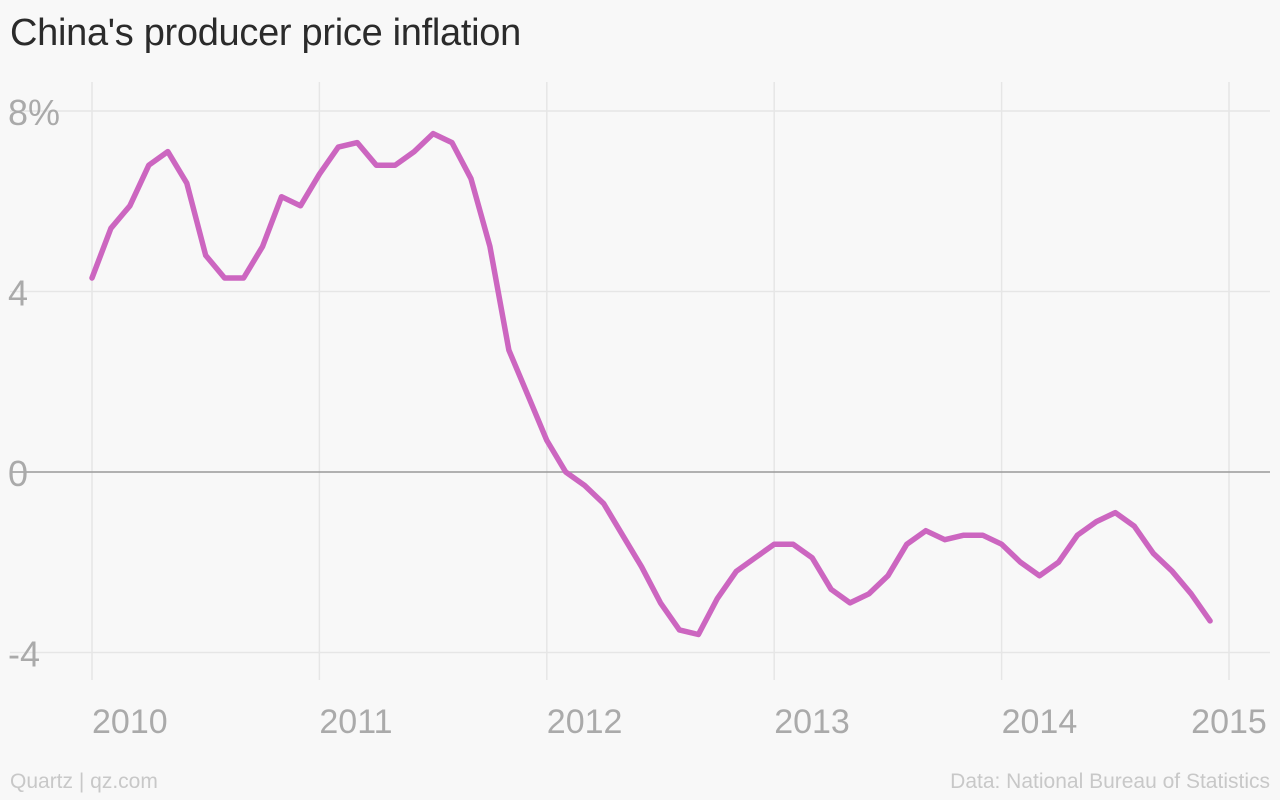 Image resolution: width=1280 pixels, height=800 pixels. I want to click on y-tick-label: -4, so click(24, 654).